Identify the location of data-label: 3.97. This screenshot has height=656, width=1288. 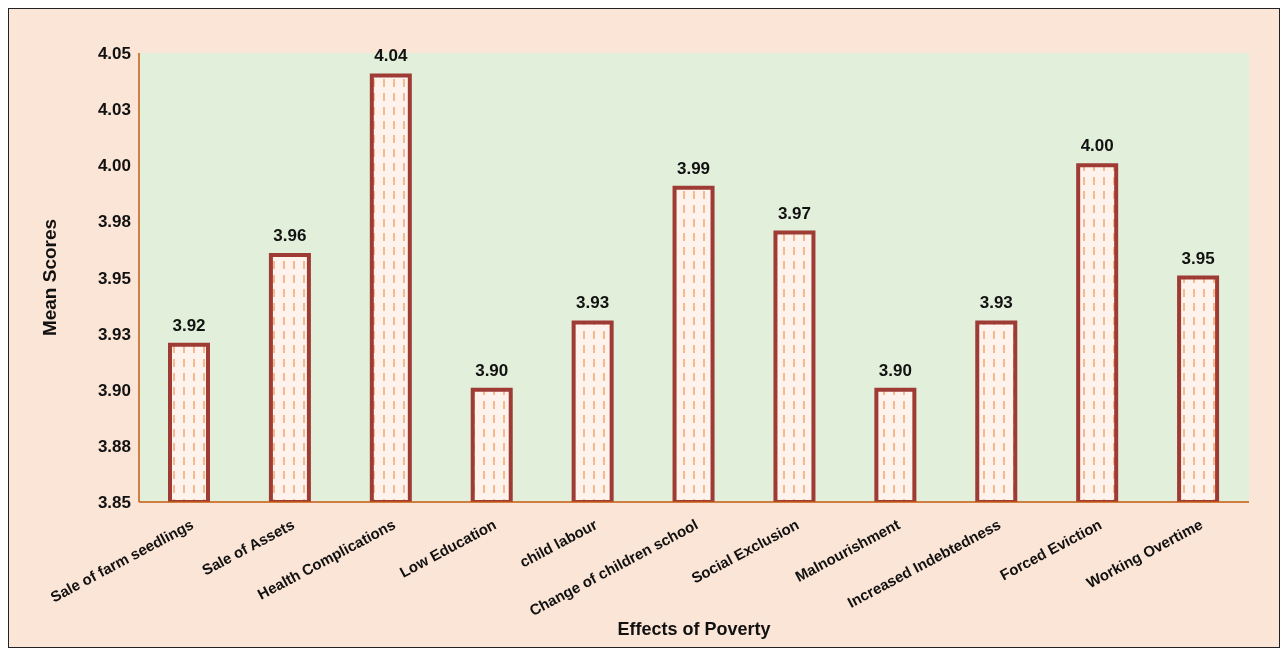
(794, 213).